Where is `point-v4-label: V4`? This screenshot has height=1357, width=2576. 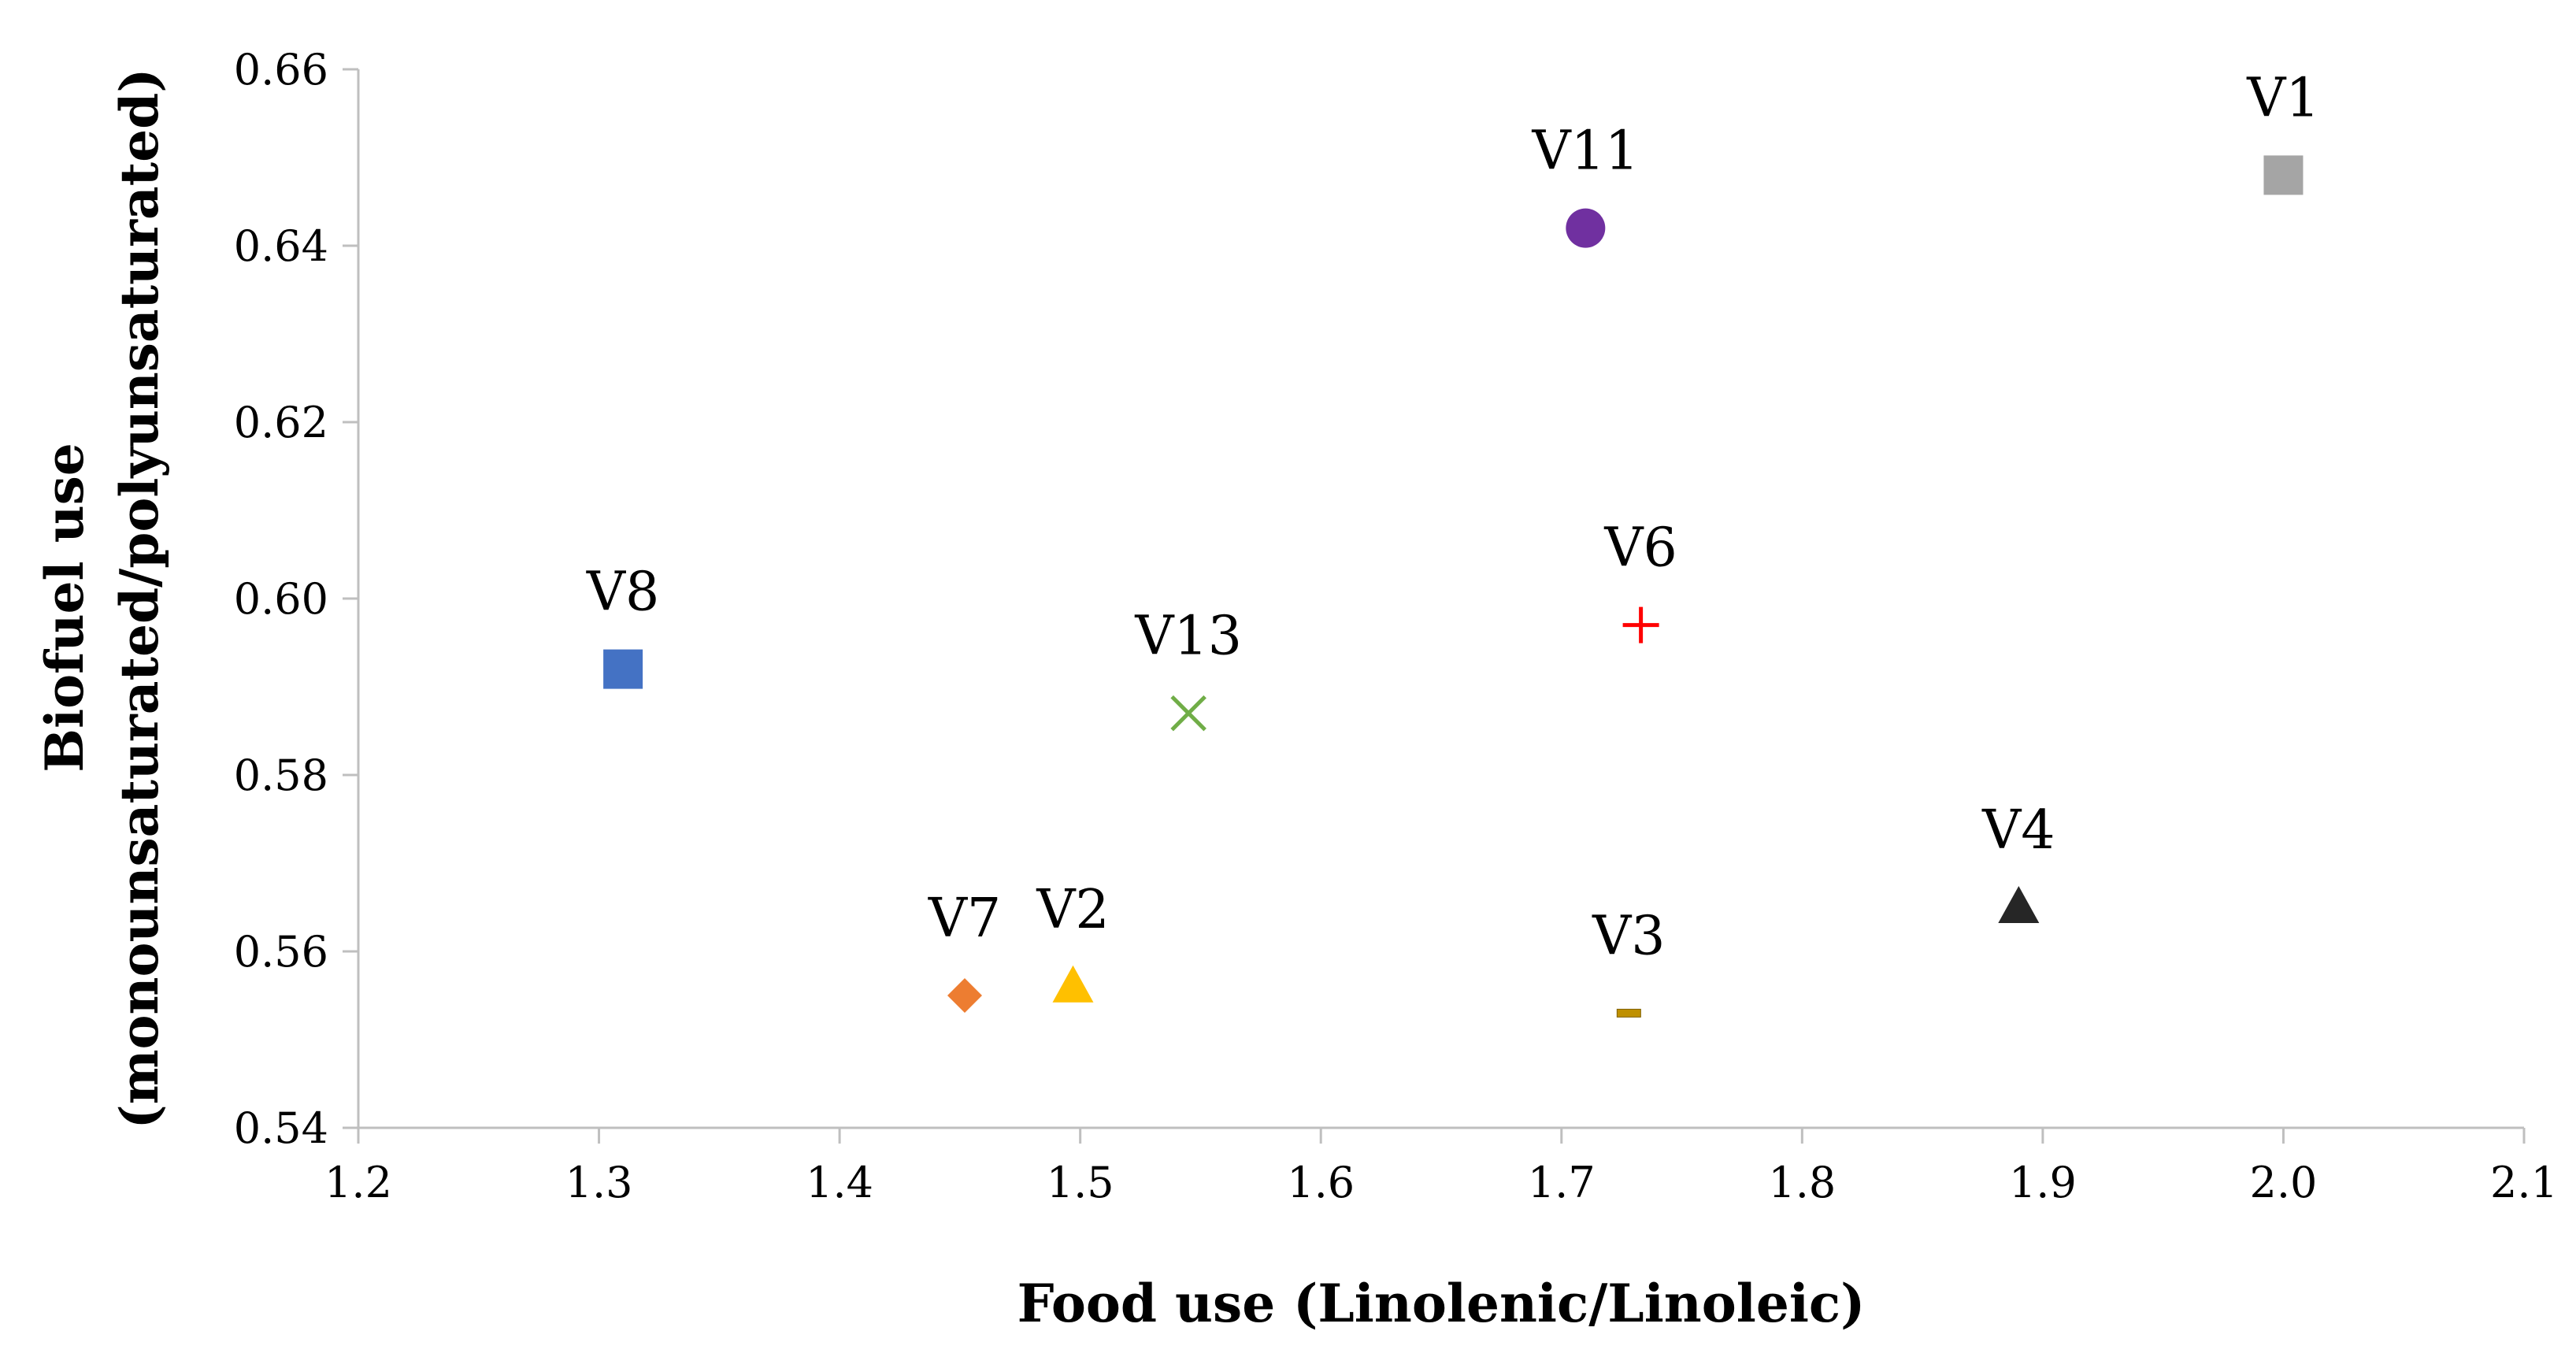 point-v4-label: V4 is located at coordinates (2018, 831).